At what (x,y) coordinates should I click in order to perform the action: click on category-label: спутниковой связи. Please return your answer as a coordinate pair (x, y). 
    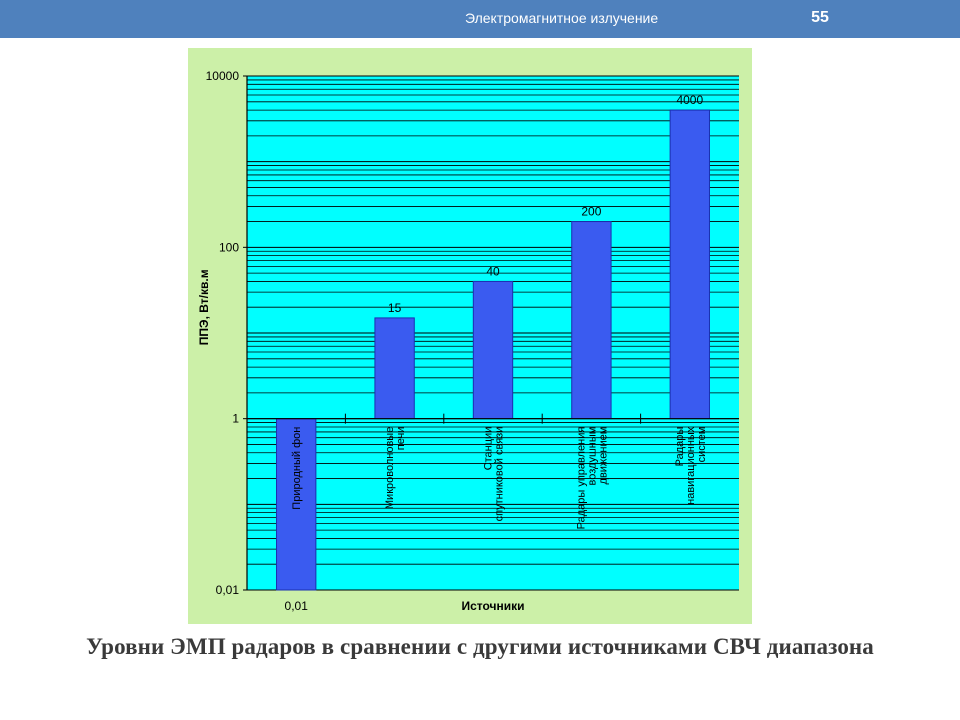
    Looking at the image, I should click on (500, 474).